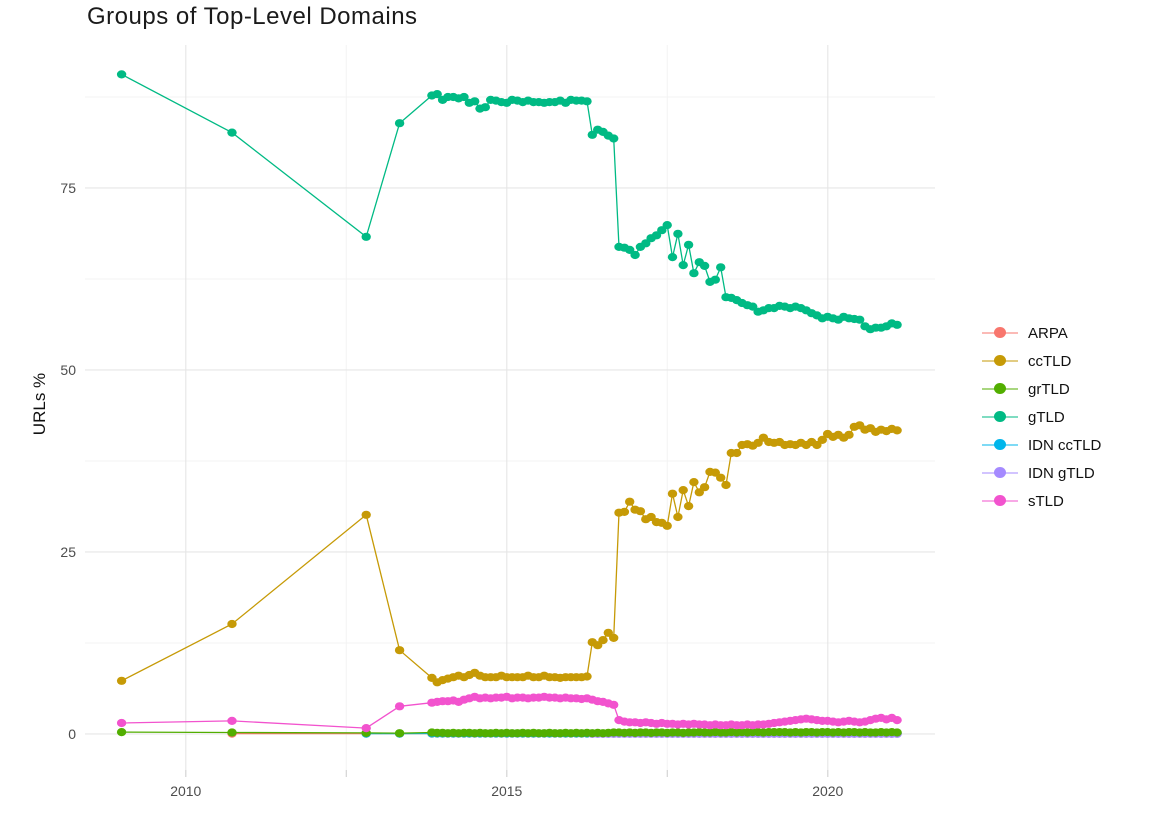 Image resolution: width=1164 pixels, height=827 pixels. Describe the element at coordinates (509, 733) in the screenshot. I see `series-grtld` at that location.